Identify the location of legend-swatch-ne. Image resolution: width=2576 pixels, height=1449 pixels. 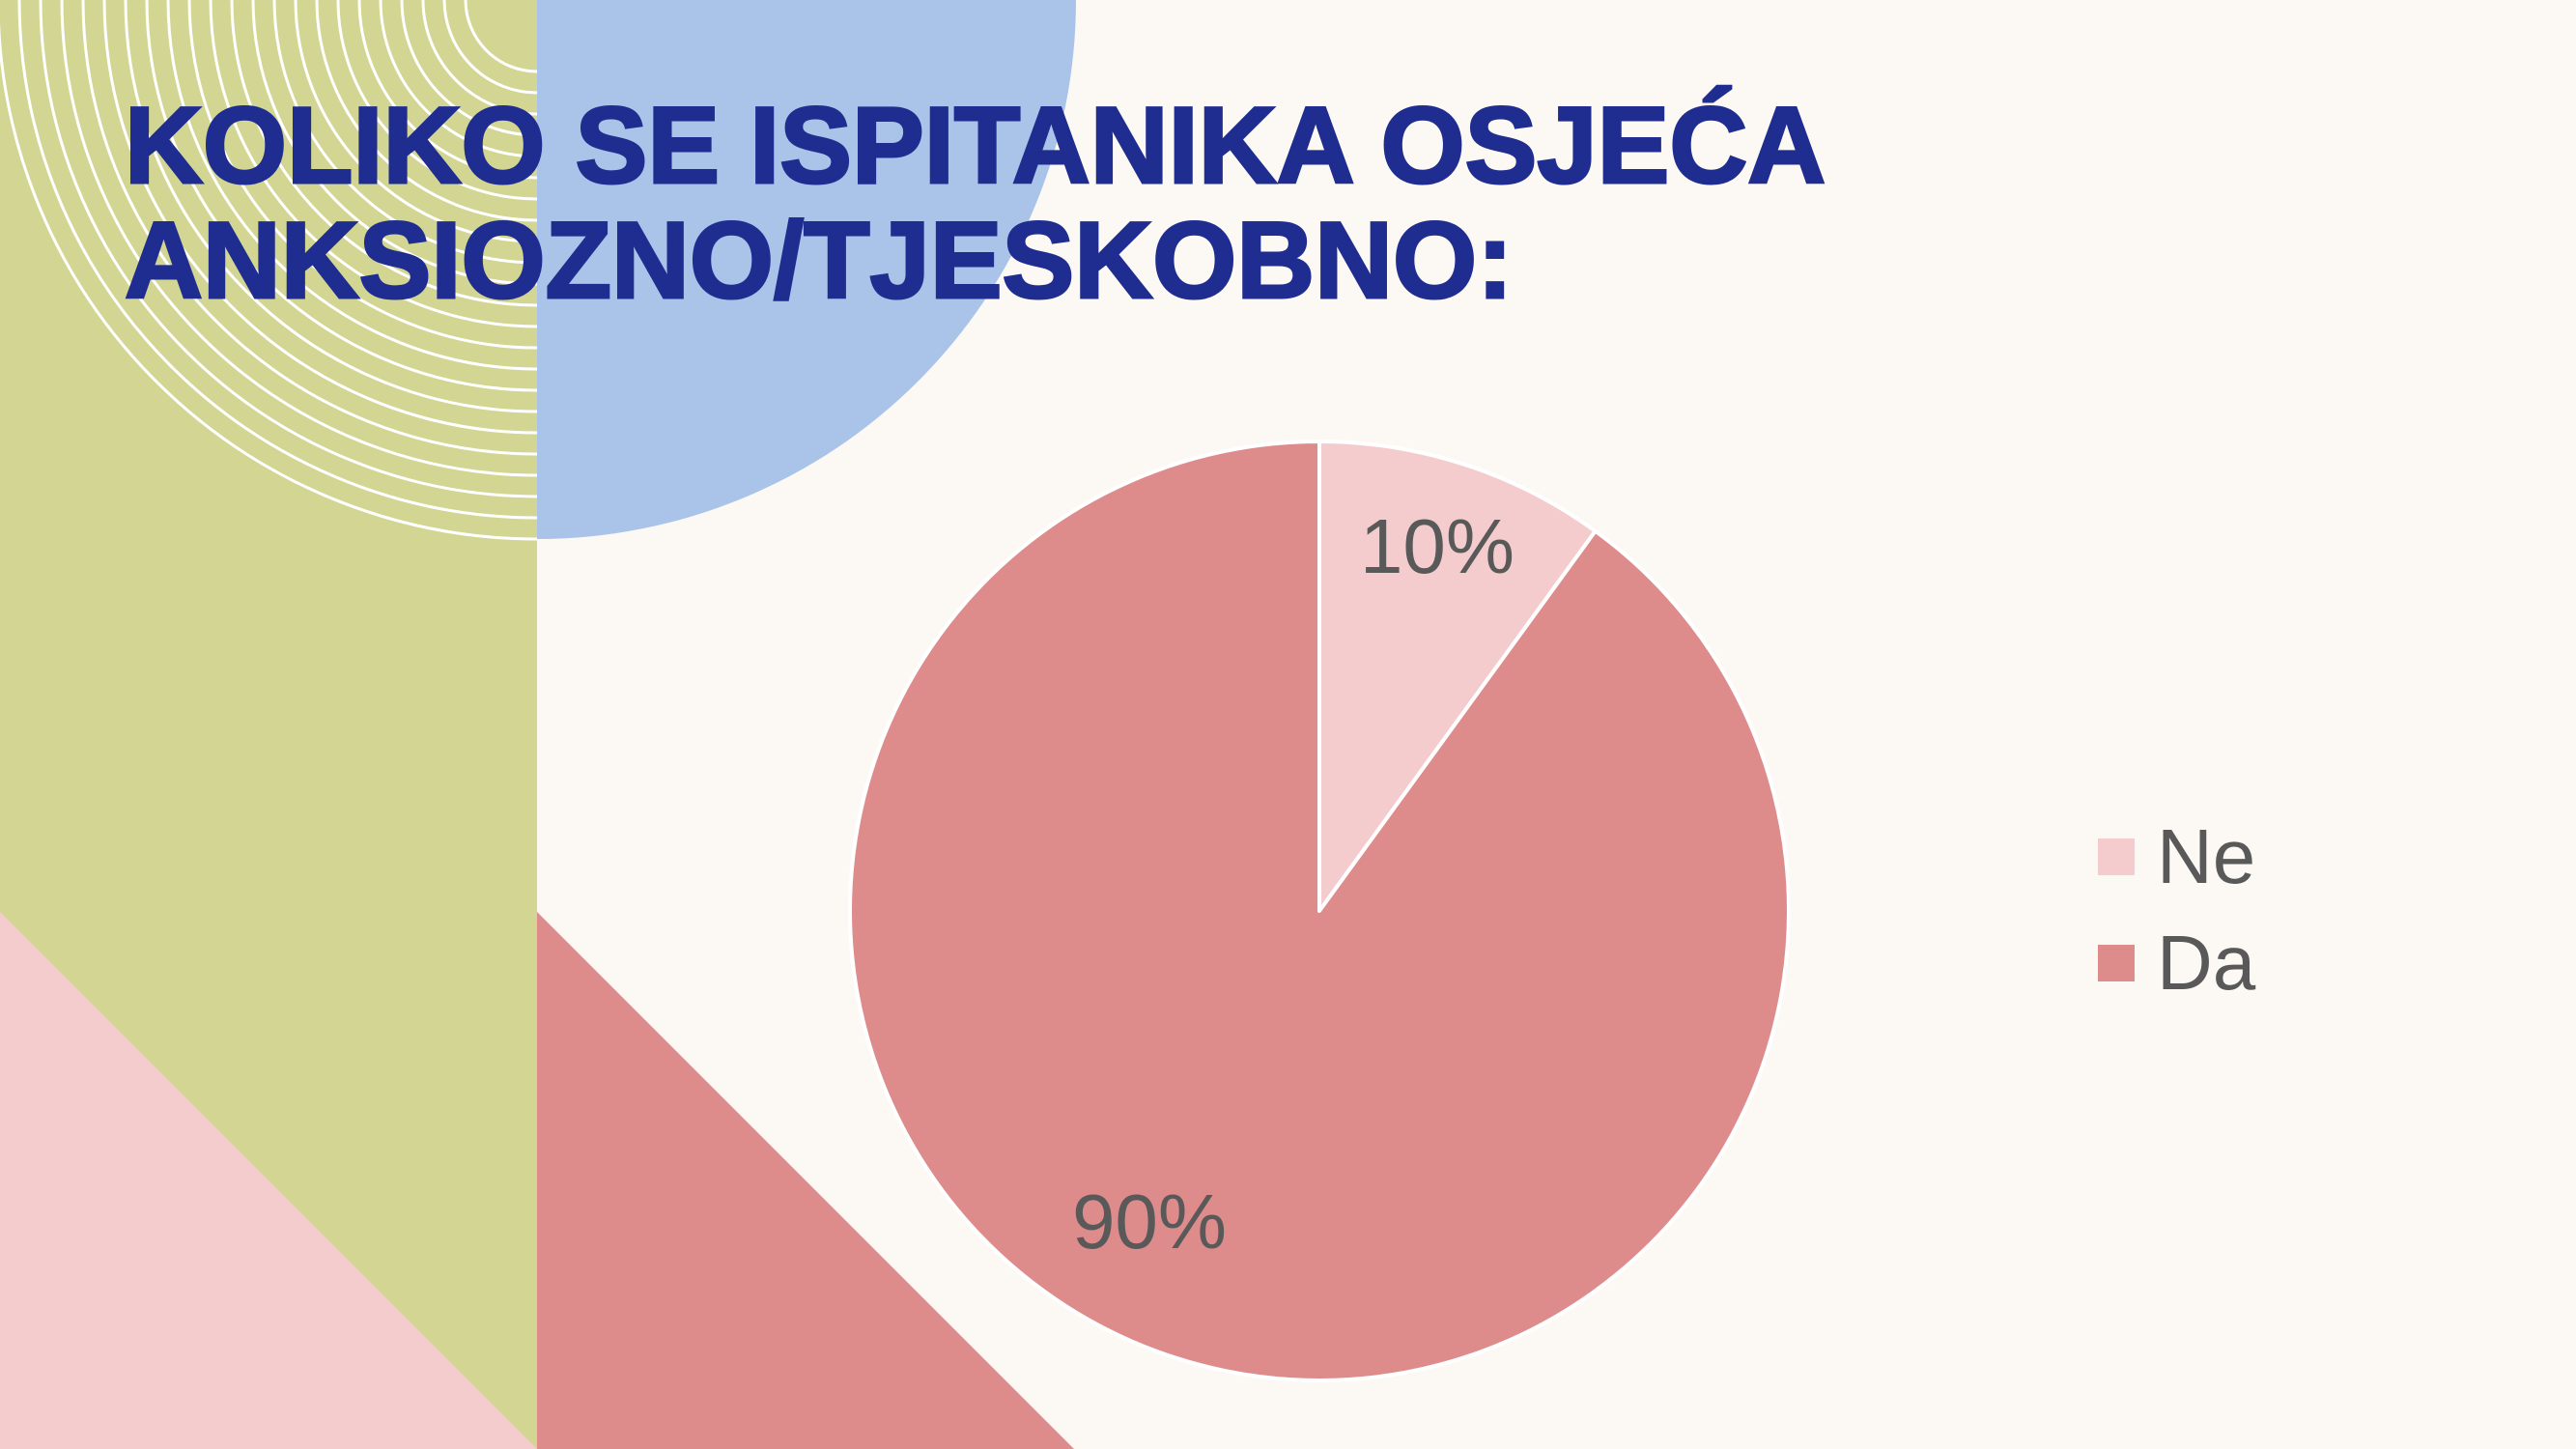
(2116, 856).